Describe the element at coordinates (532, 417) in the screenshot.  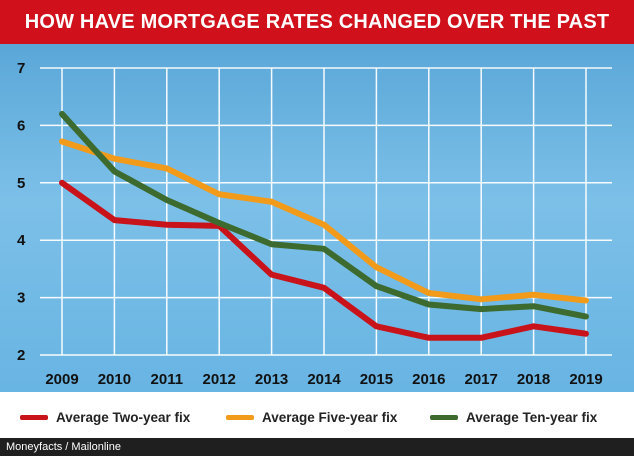
I see `legend-label: Average Ten-year fix` at that location.